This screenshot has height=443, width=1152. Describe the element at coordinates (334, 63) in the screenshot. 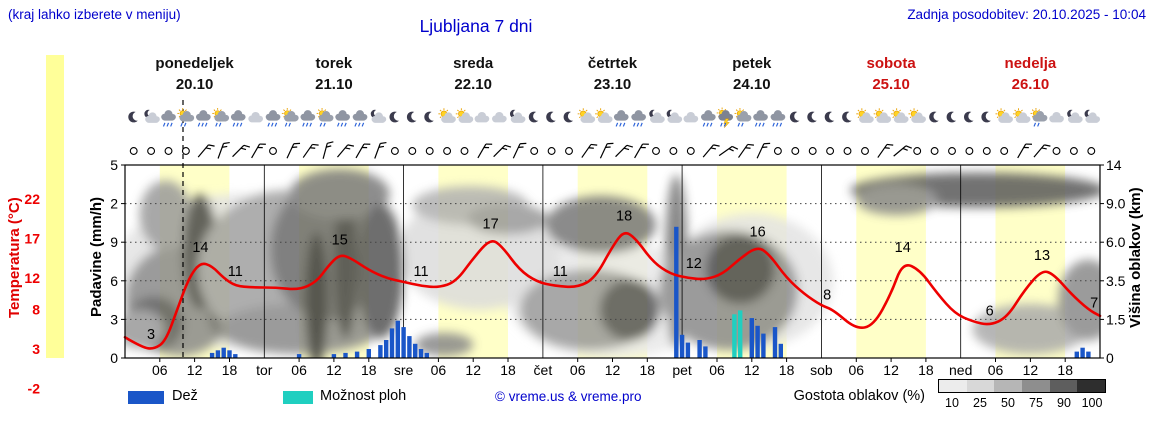

I see `day-name-label: torek` at that location.